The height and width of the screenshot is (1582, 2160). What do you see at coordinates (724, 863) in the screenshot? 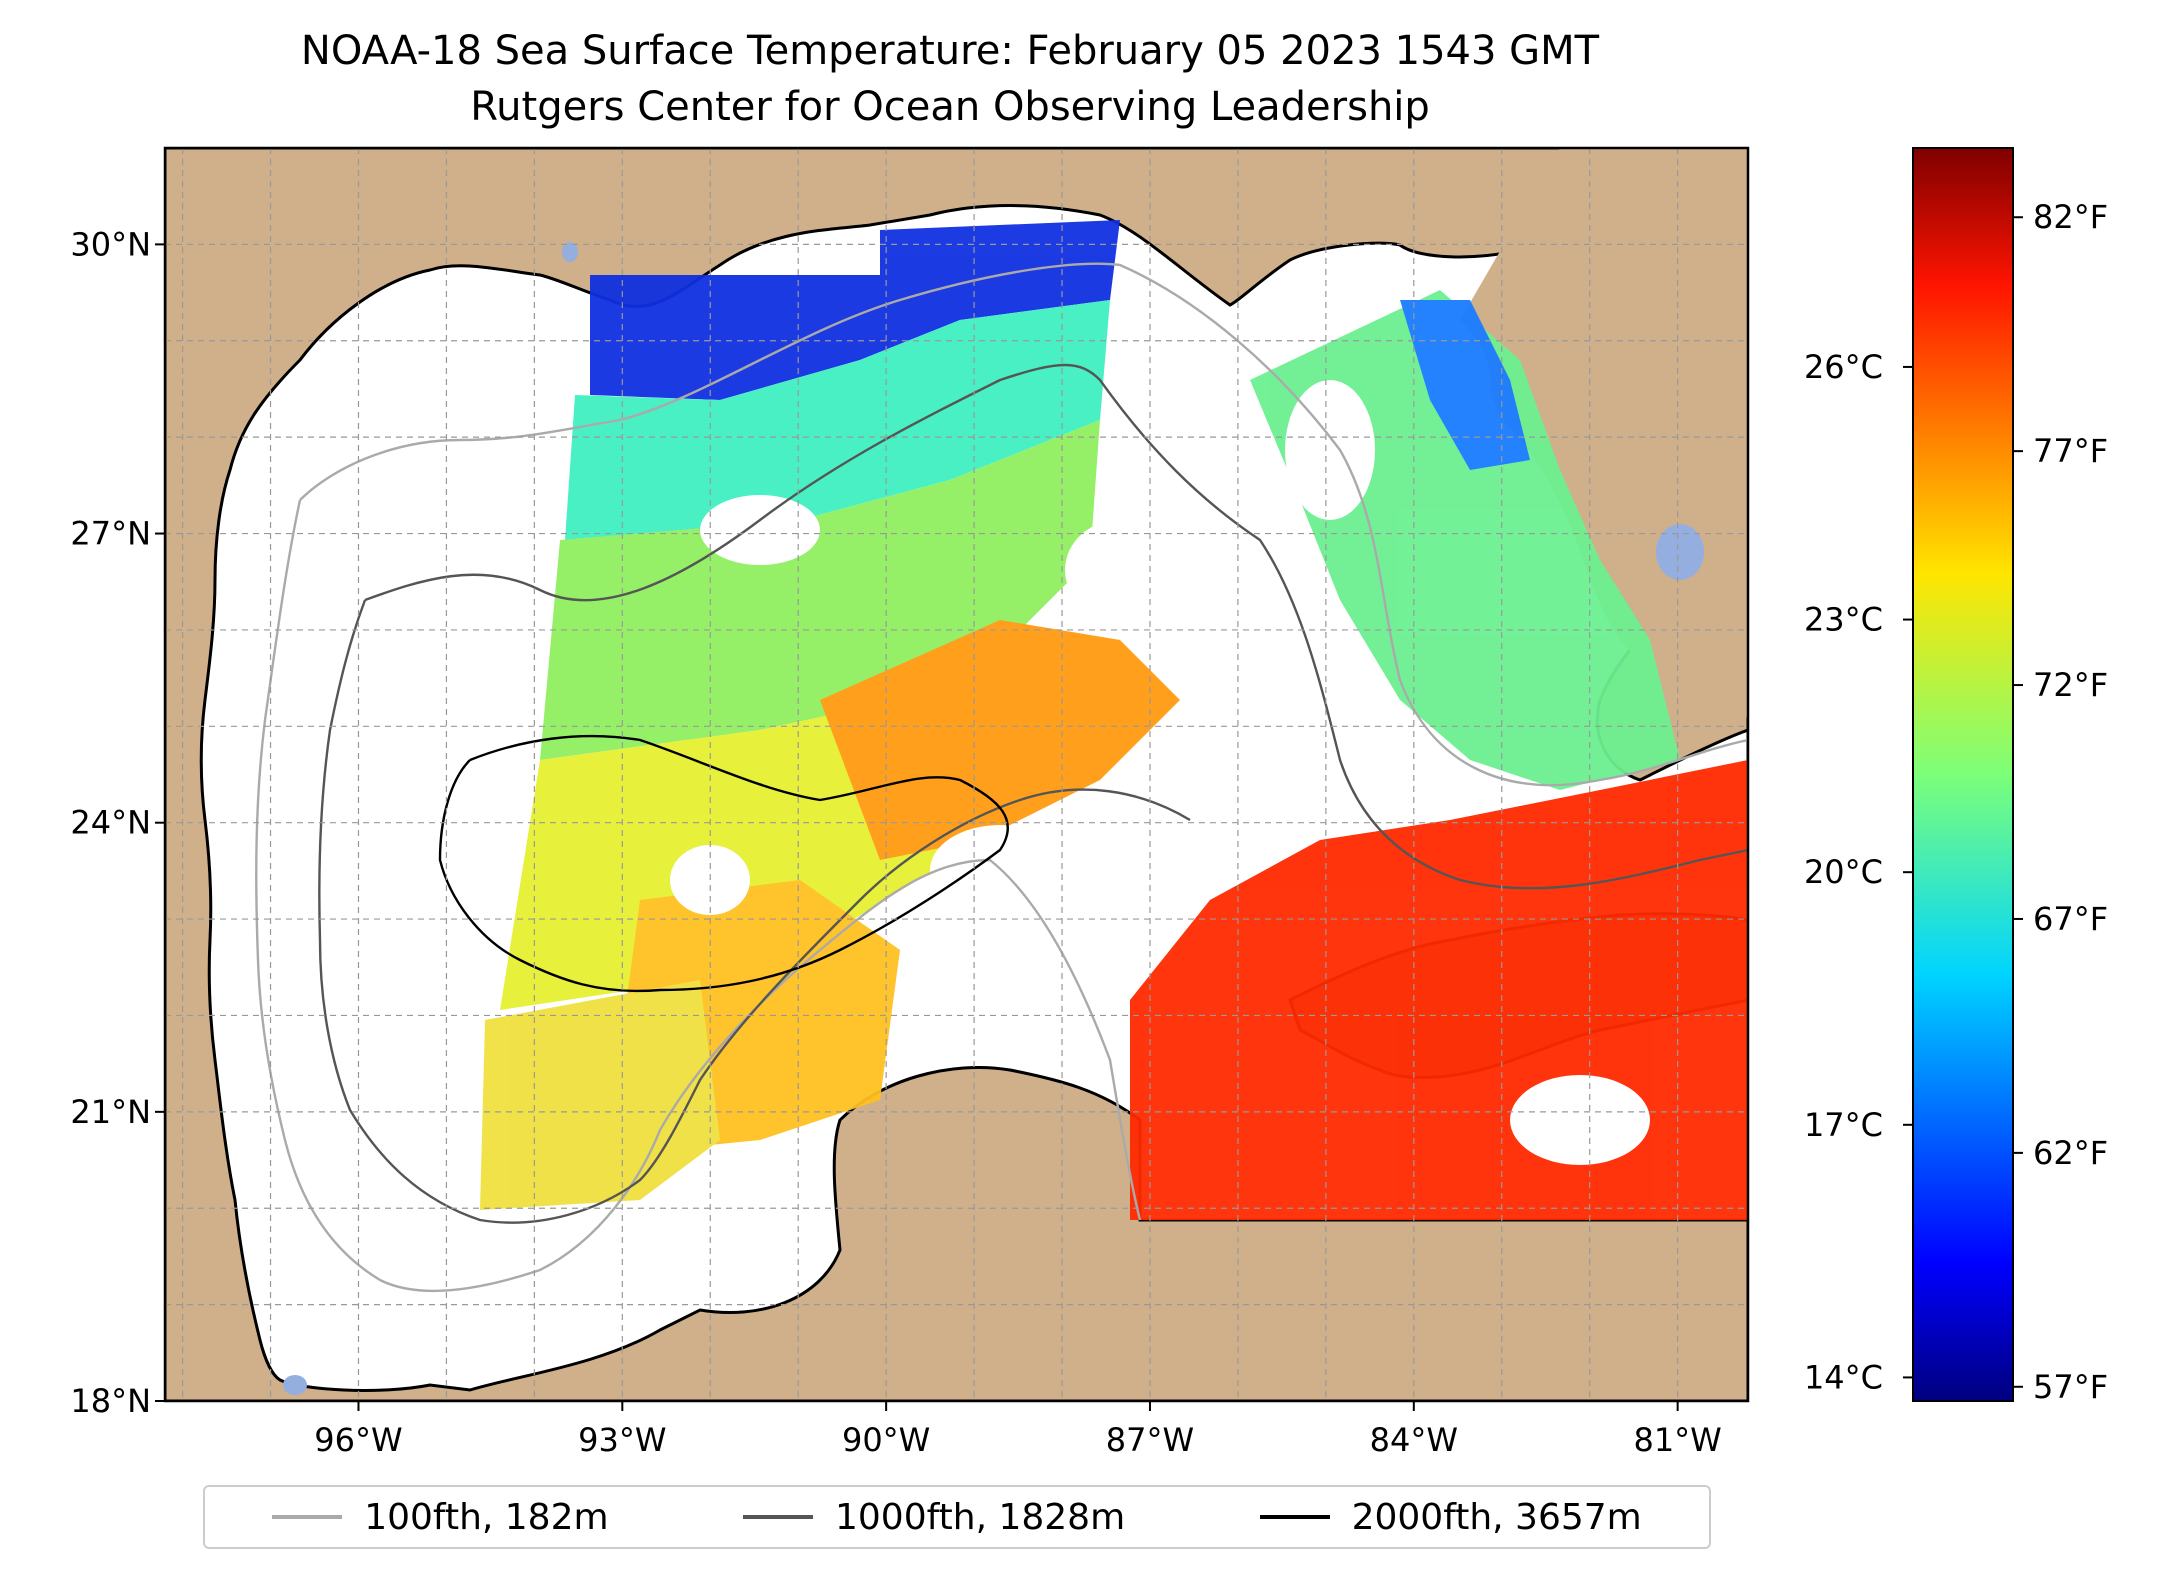
I see `contour-2000fth` at bounding box center [724, 863].